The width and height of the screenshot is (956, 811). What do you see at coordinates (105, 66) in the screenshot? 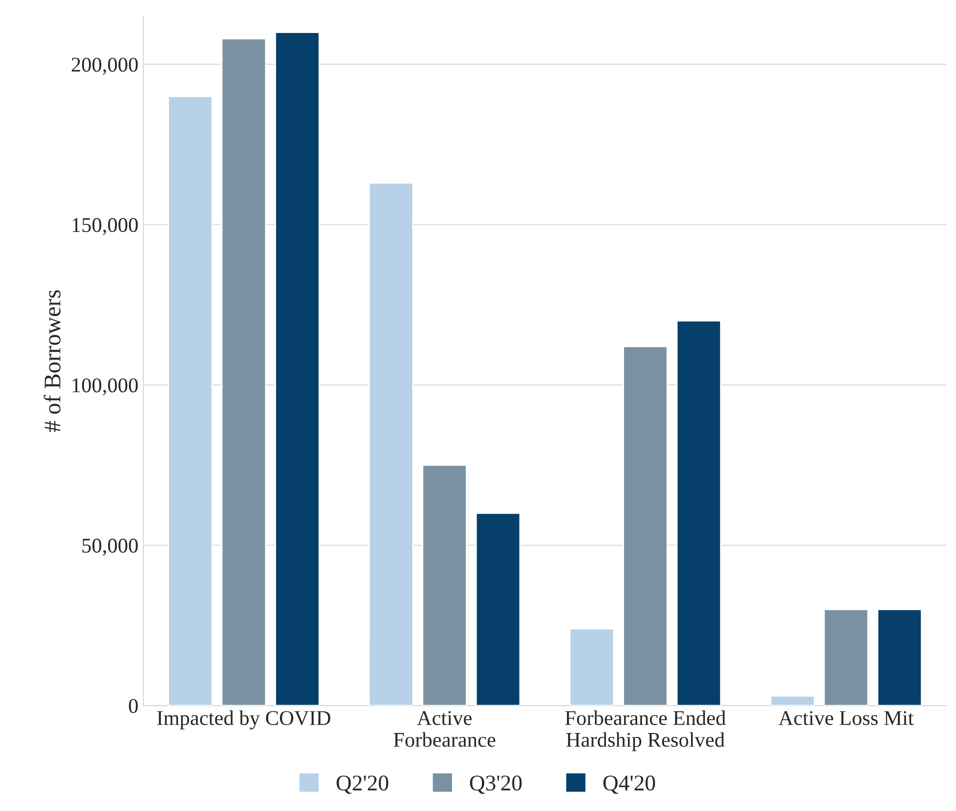
I see `y-tick-label: 200,000` at bounding box center [105, 66].